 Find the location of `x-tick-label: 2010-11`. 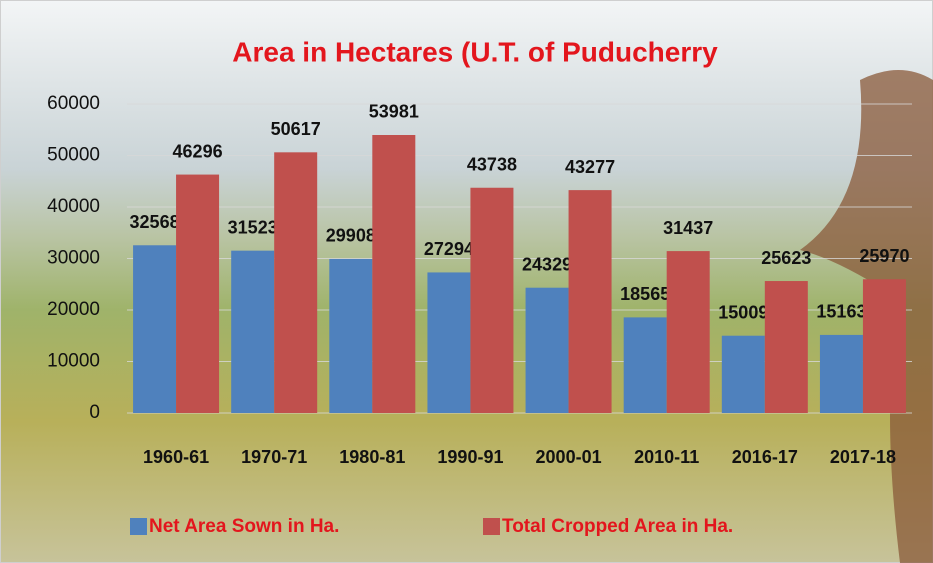

x-tick-label: 2010-11 is located at coordinates (666, 457).